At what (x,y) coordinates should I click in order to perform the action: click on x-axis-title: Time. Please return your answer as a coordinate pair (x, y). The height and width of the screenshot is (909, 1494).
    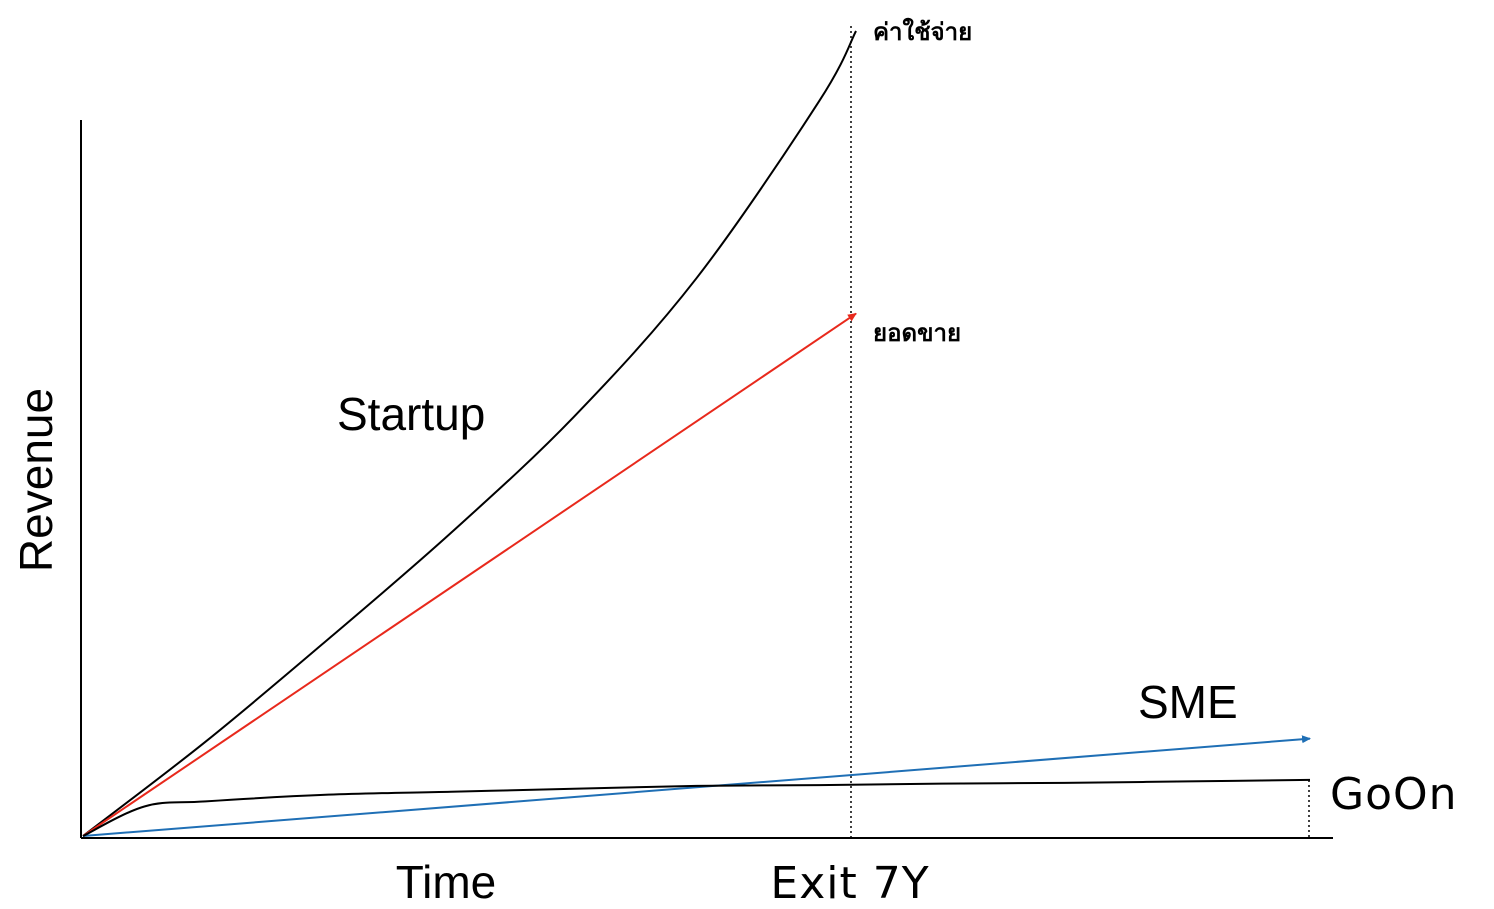
    Looking at the image, I should click on (446, 882).